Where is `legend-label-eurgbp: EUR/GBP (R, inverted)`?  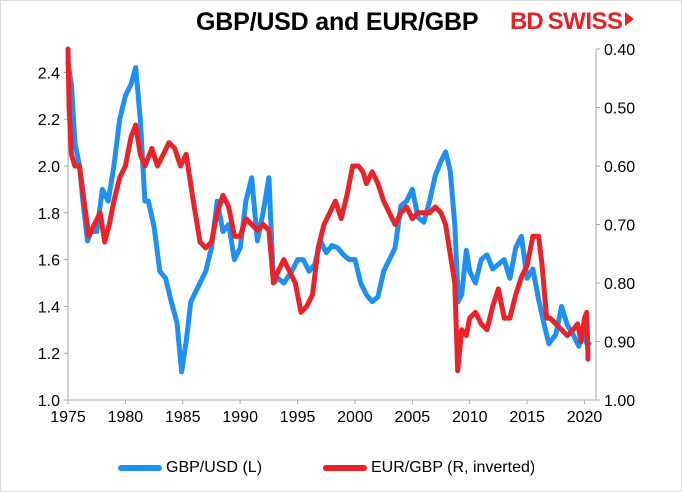 legend-label-eurgbp: EUR/GBP (R, inverted) is located at coordinates (453, 467).